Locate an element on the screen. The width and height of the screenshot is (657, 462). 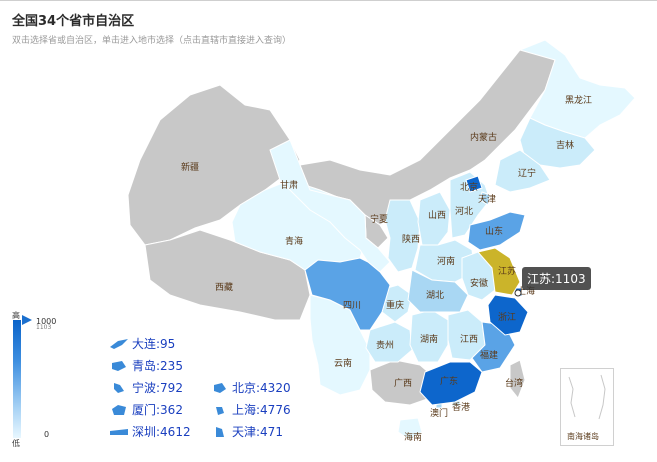
label-guizhou: 贵州 is located at coordinates (385, 345).